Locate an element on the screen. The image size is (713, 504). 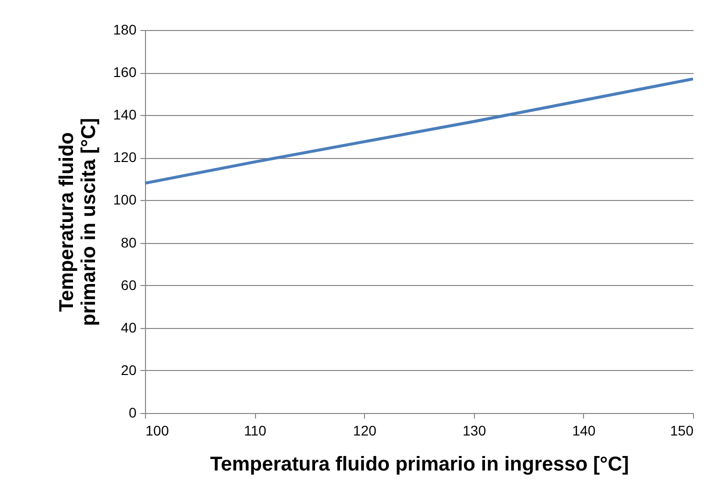
y-tick-label: 160 is located at coordinates (125, 72).